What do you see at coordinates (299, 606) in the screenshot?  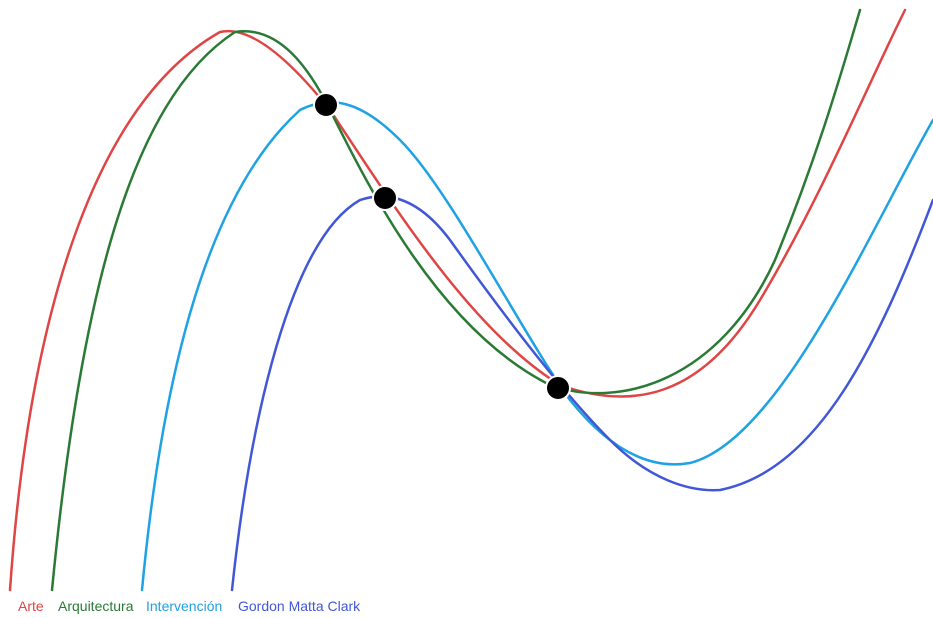 I see `label-gmc: Gordon Matta Clark` at bounding box center [299, 606].